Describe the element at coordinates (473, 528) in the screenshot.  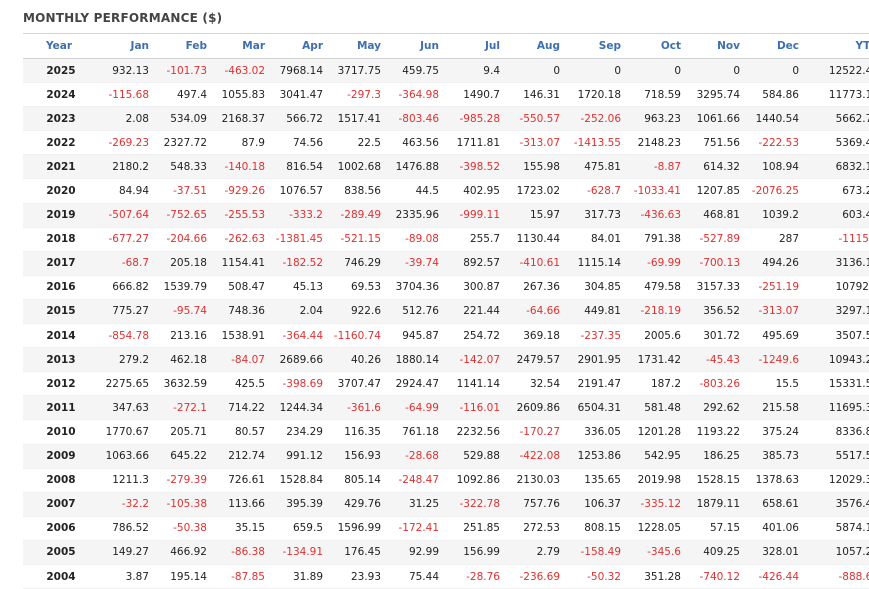
I see `month-value-cell: 251.85` at that location.